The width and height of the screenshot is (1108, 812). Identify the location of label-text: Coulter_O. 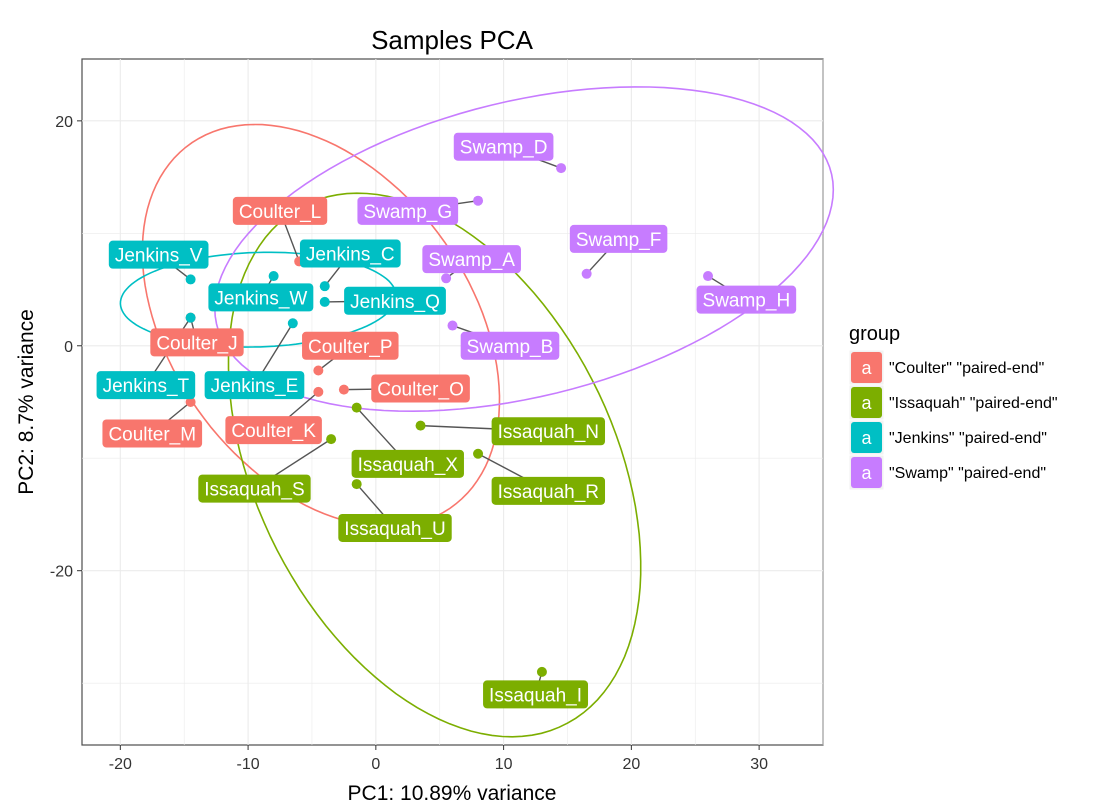
(420, 390).